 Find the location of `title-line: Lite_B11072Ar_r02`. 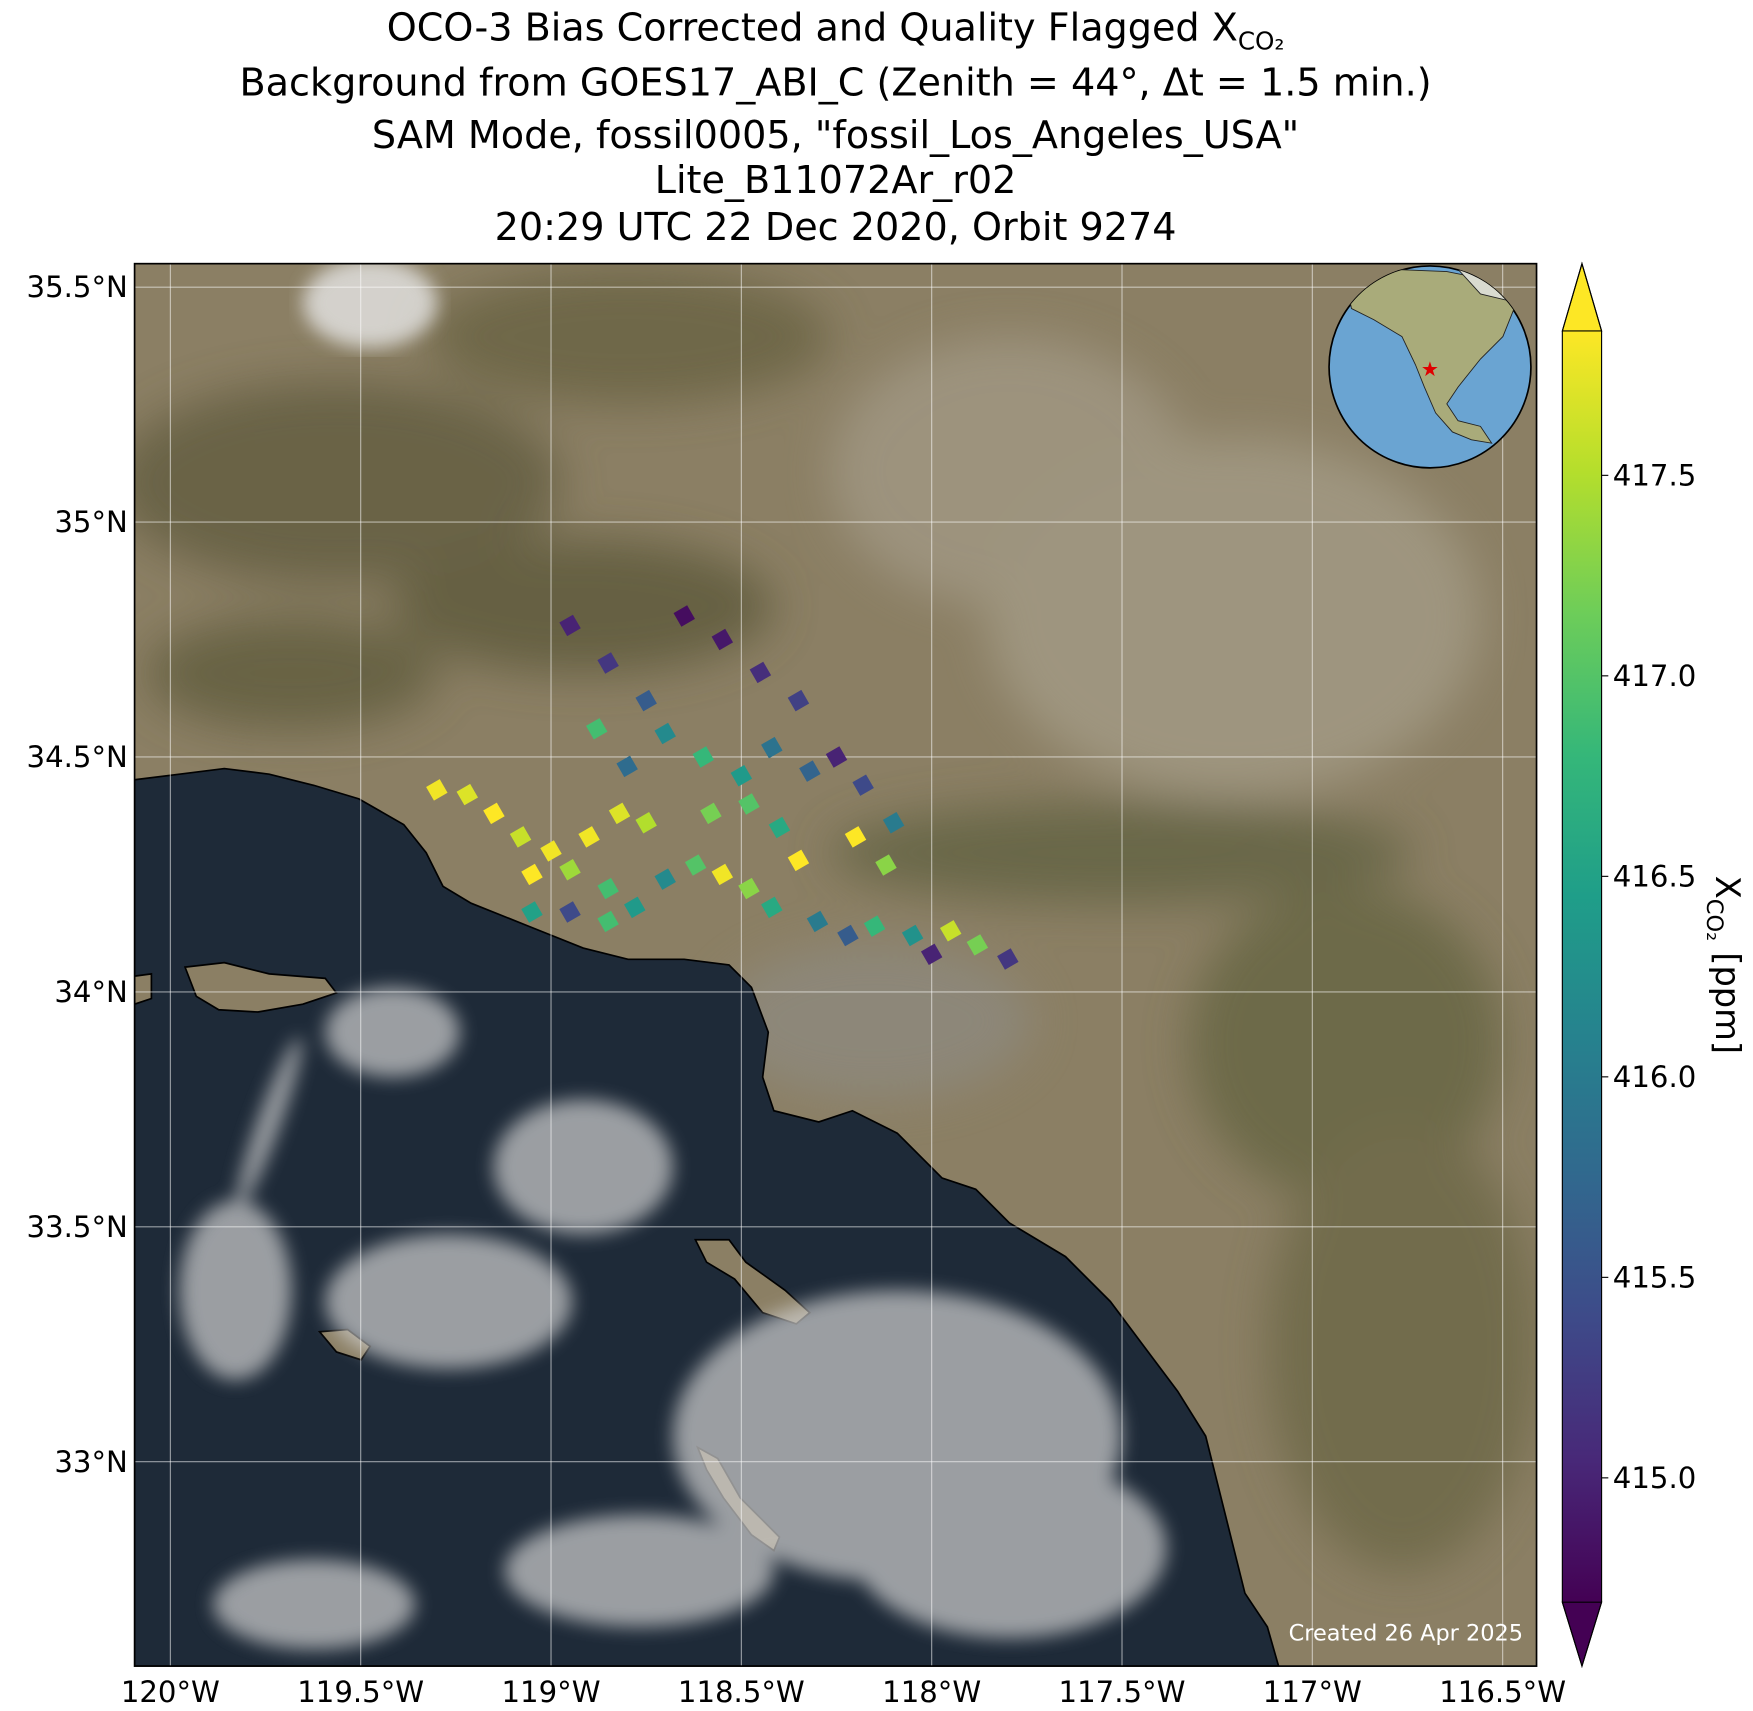

title-line: Lite_B11072Ar_r02 is located at coordinates (836, 180).